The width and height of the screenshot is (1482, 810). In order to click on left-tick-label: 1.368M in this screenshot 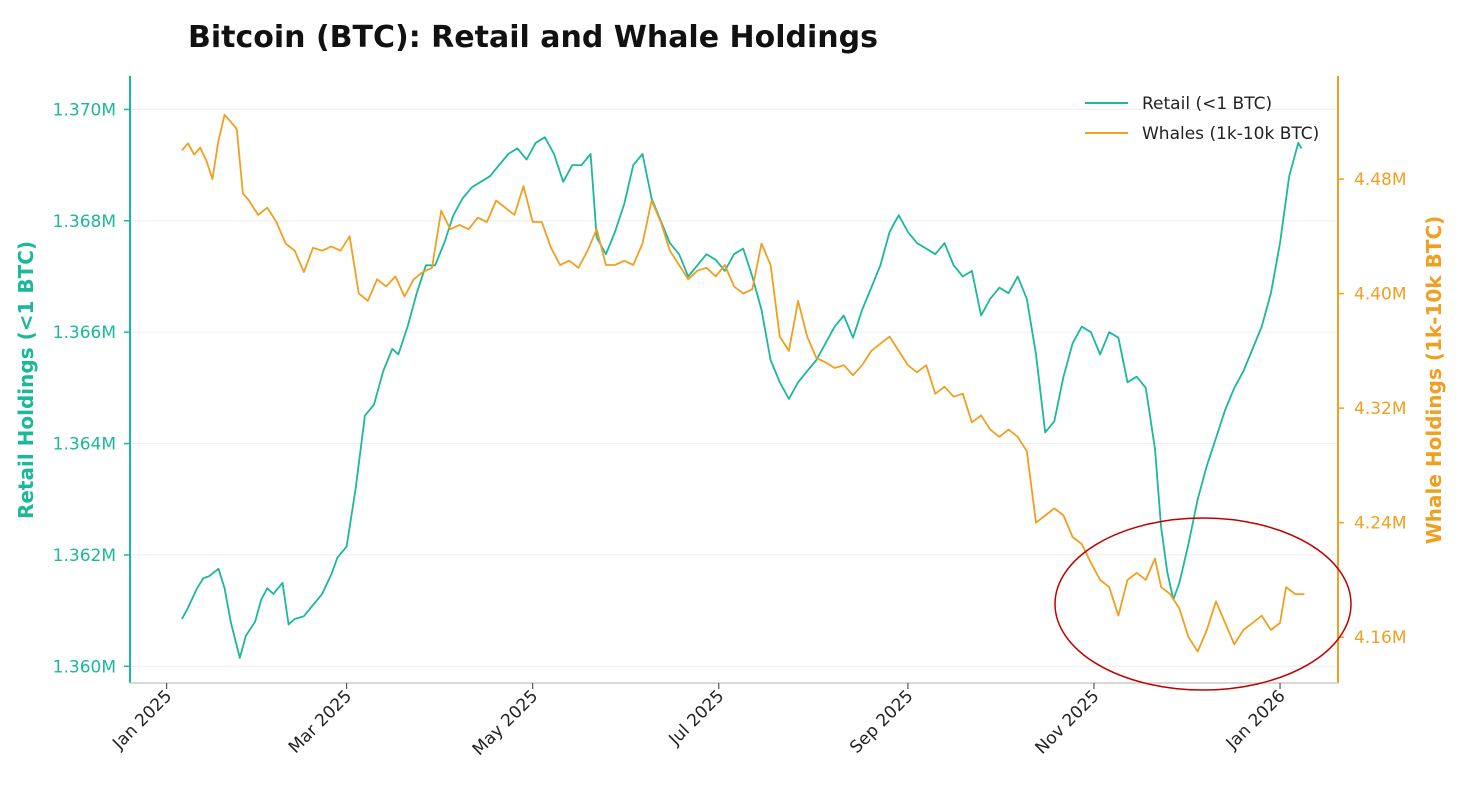, I will do `click(84, 222)`.